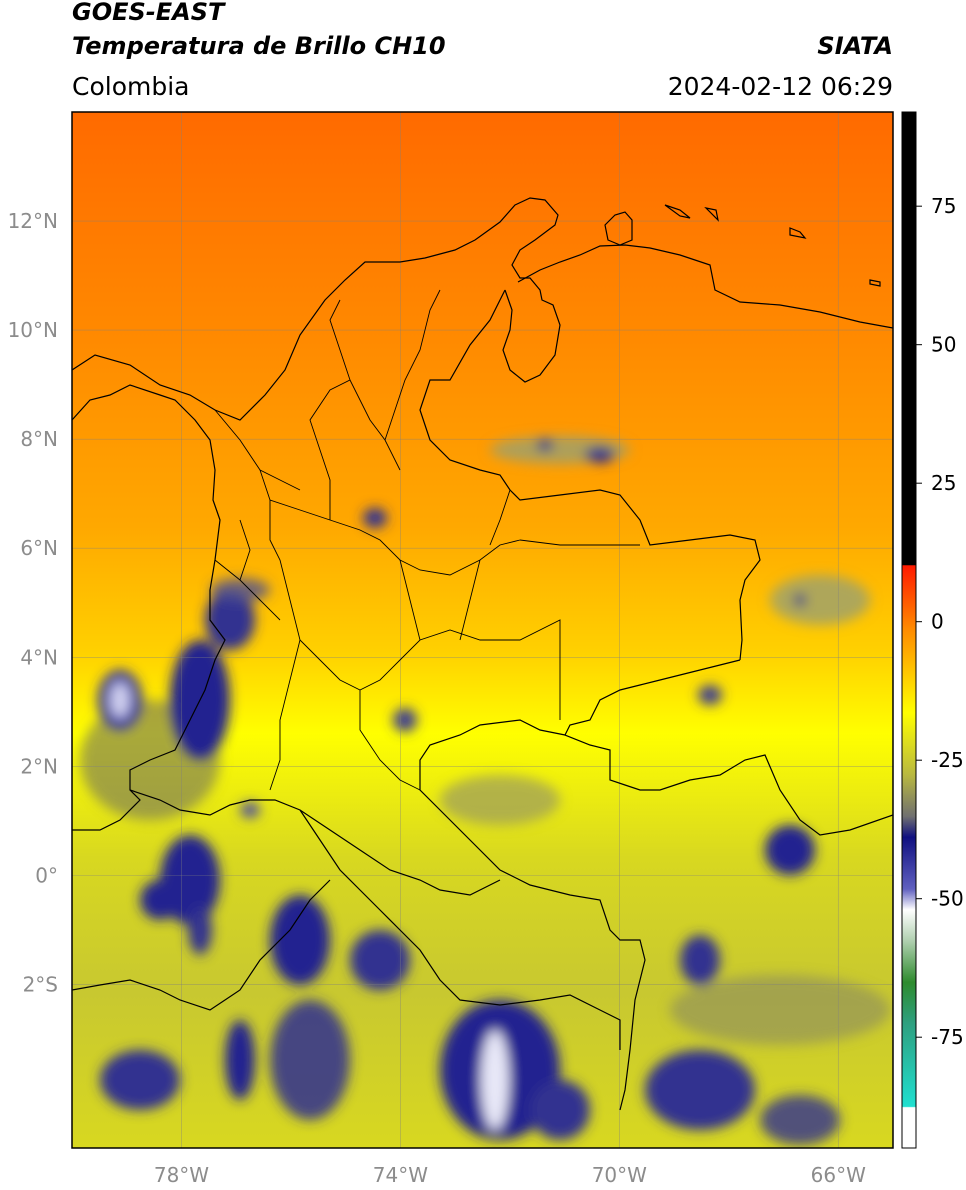 This screenshot has height=1190, width=966. I want to click on island-curacao-aruba, so click(742, 245).